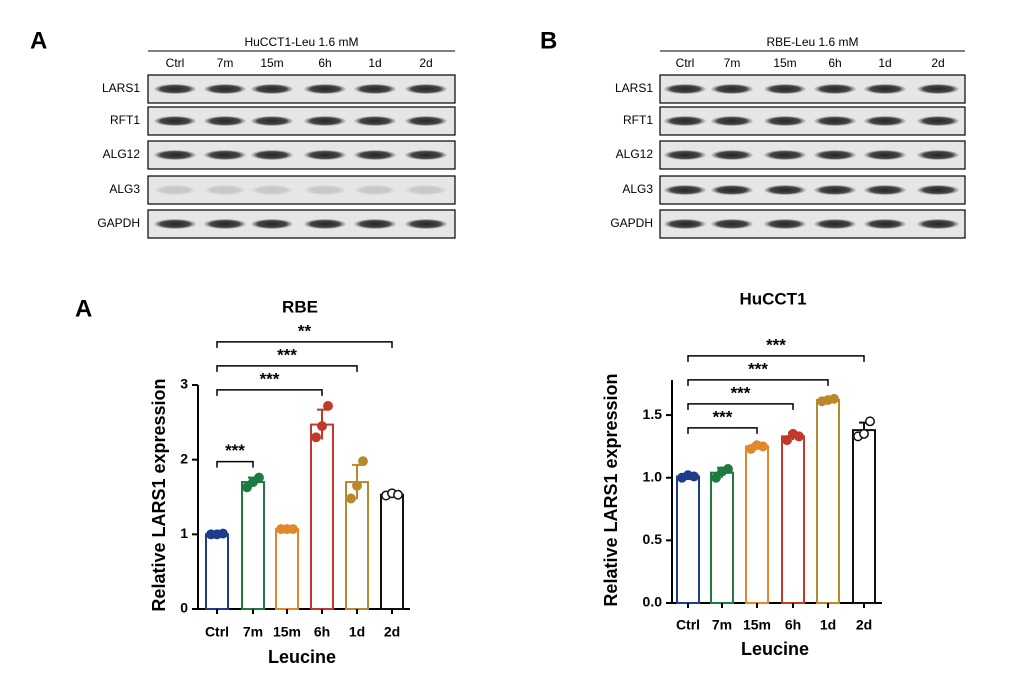 The image size is (1011, 675). Describe the element at coordinates (324, 63) in the screenshot. I see `lane-label: 6h` at that location.